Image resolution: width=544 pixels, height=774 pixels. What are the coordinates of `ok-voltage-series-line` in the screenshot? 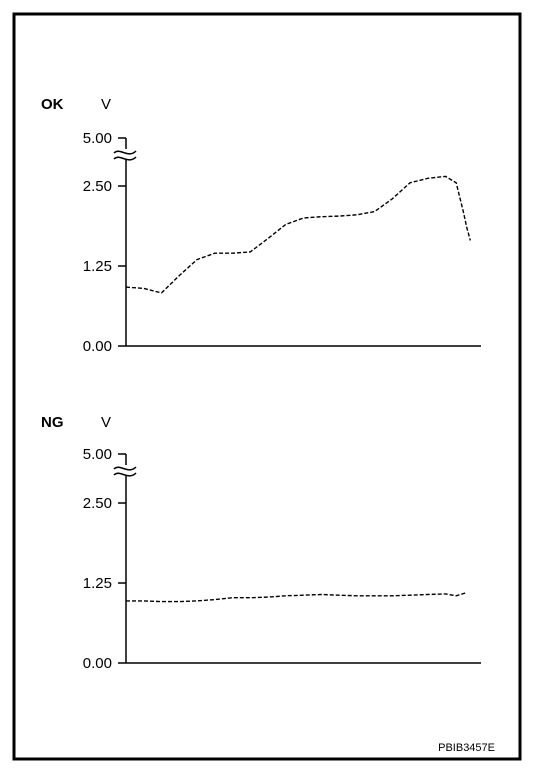 It's located at (298, 234).